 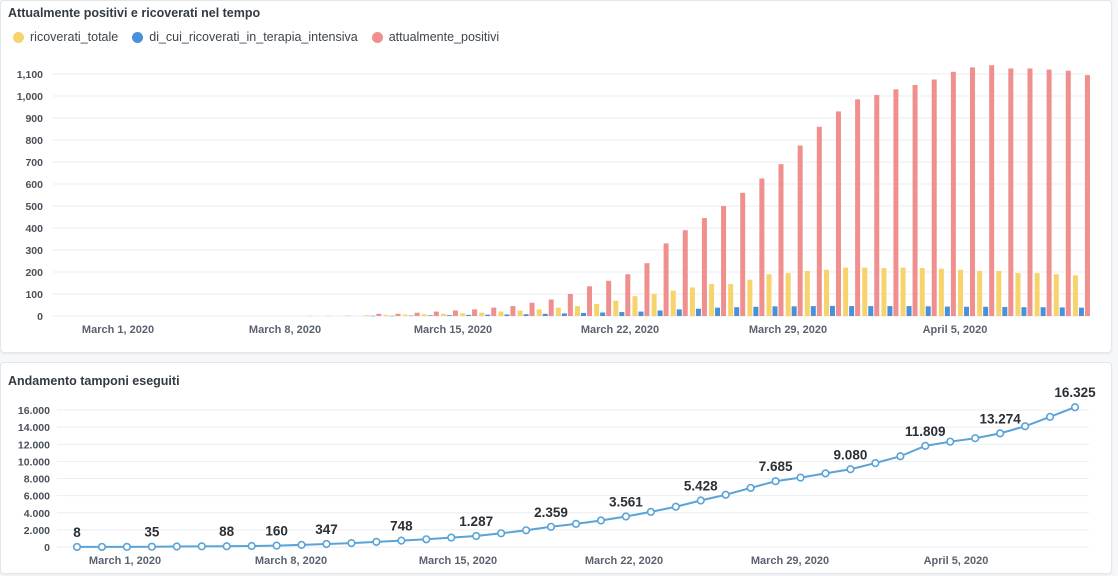 I want to click on y-tick-label: 12.000, so click(x=34, y=445).